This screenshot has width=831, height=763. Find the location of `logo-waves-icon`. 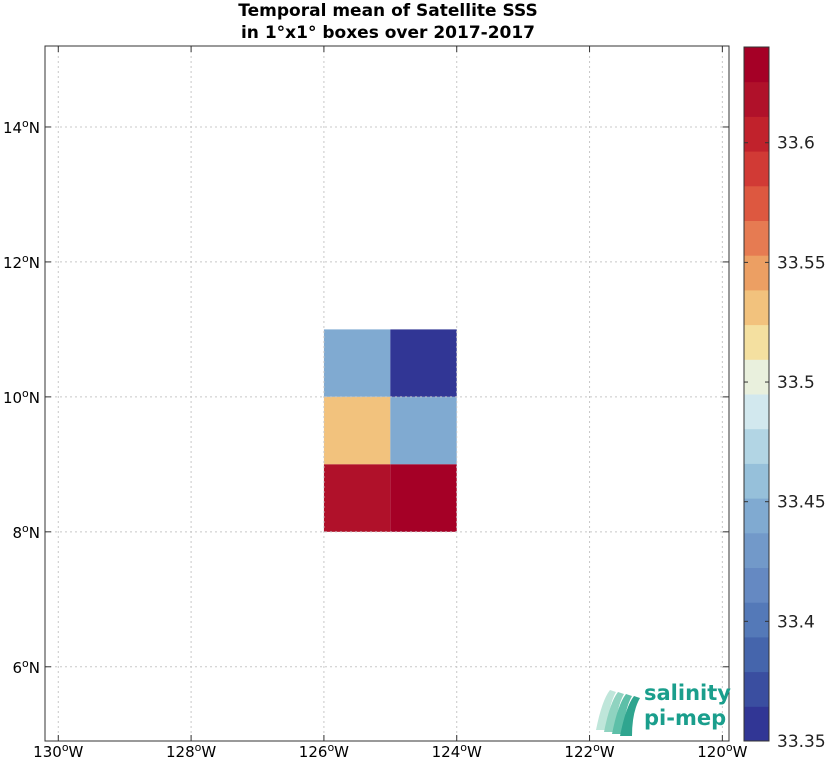

logo-waves-icon is located at coordinates (618, 713).